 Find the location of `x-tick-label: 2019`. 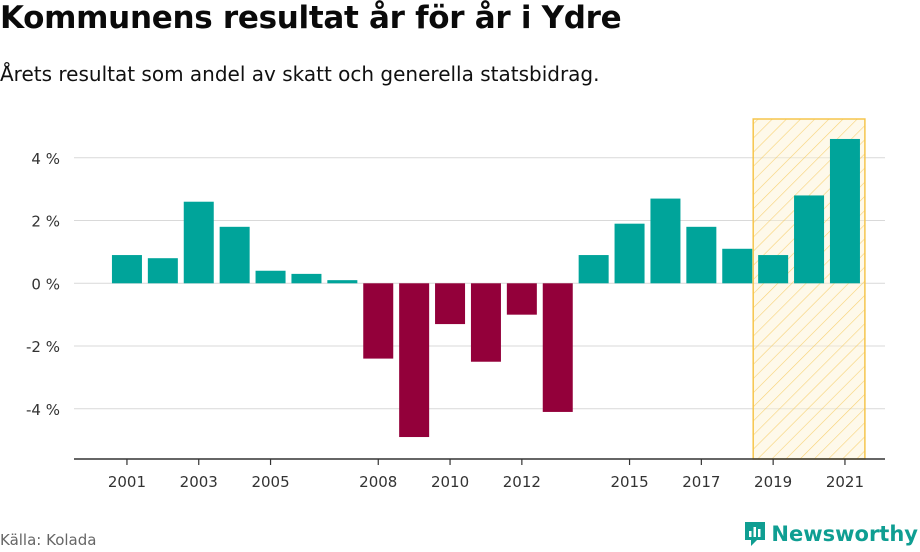

x-tick-label: 2019 is located at coordinates (773, 482).